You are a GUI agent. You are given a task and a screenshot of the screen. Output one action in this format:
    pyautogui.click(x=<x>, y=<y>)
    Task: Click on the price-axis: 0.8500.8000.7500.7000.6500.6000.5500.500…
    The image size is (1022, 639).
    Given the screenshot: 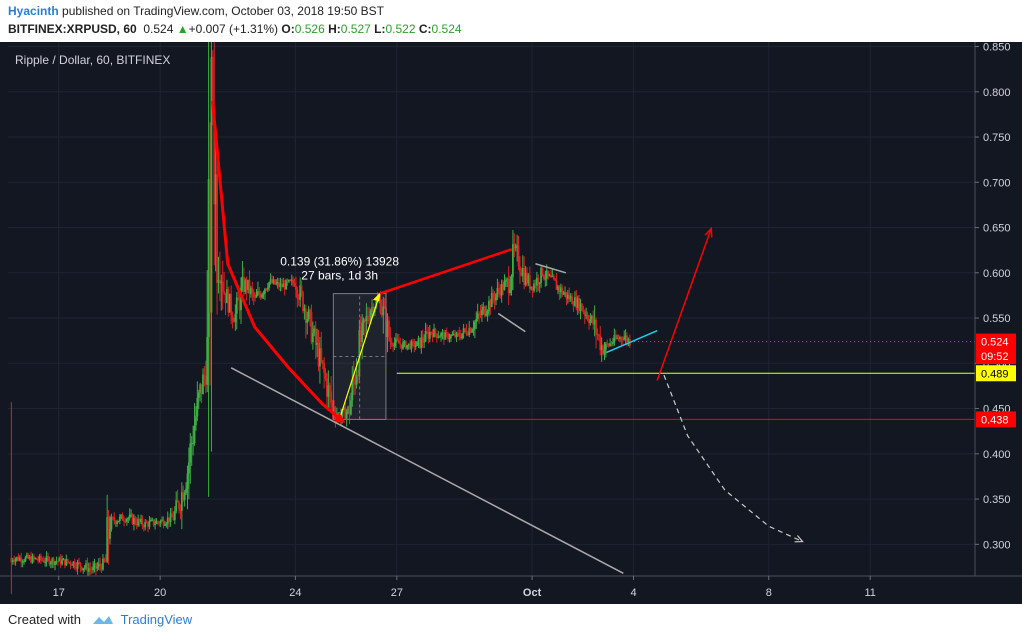 What is the action you would take?
    pyautogui.click(x=995, y=296)
    